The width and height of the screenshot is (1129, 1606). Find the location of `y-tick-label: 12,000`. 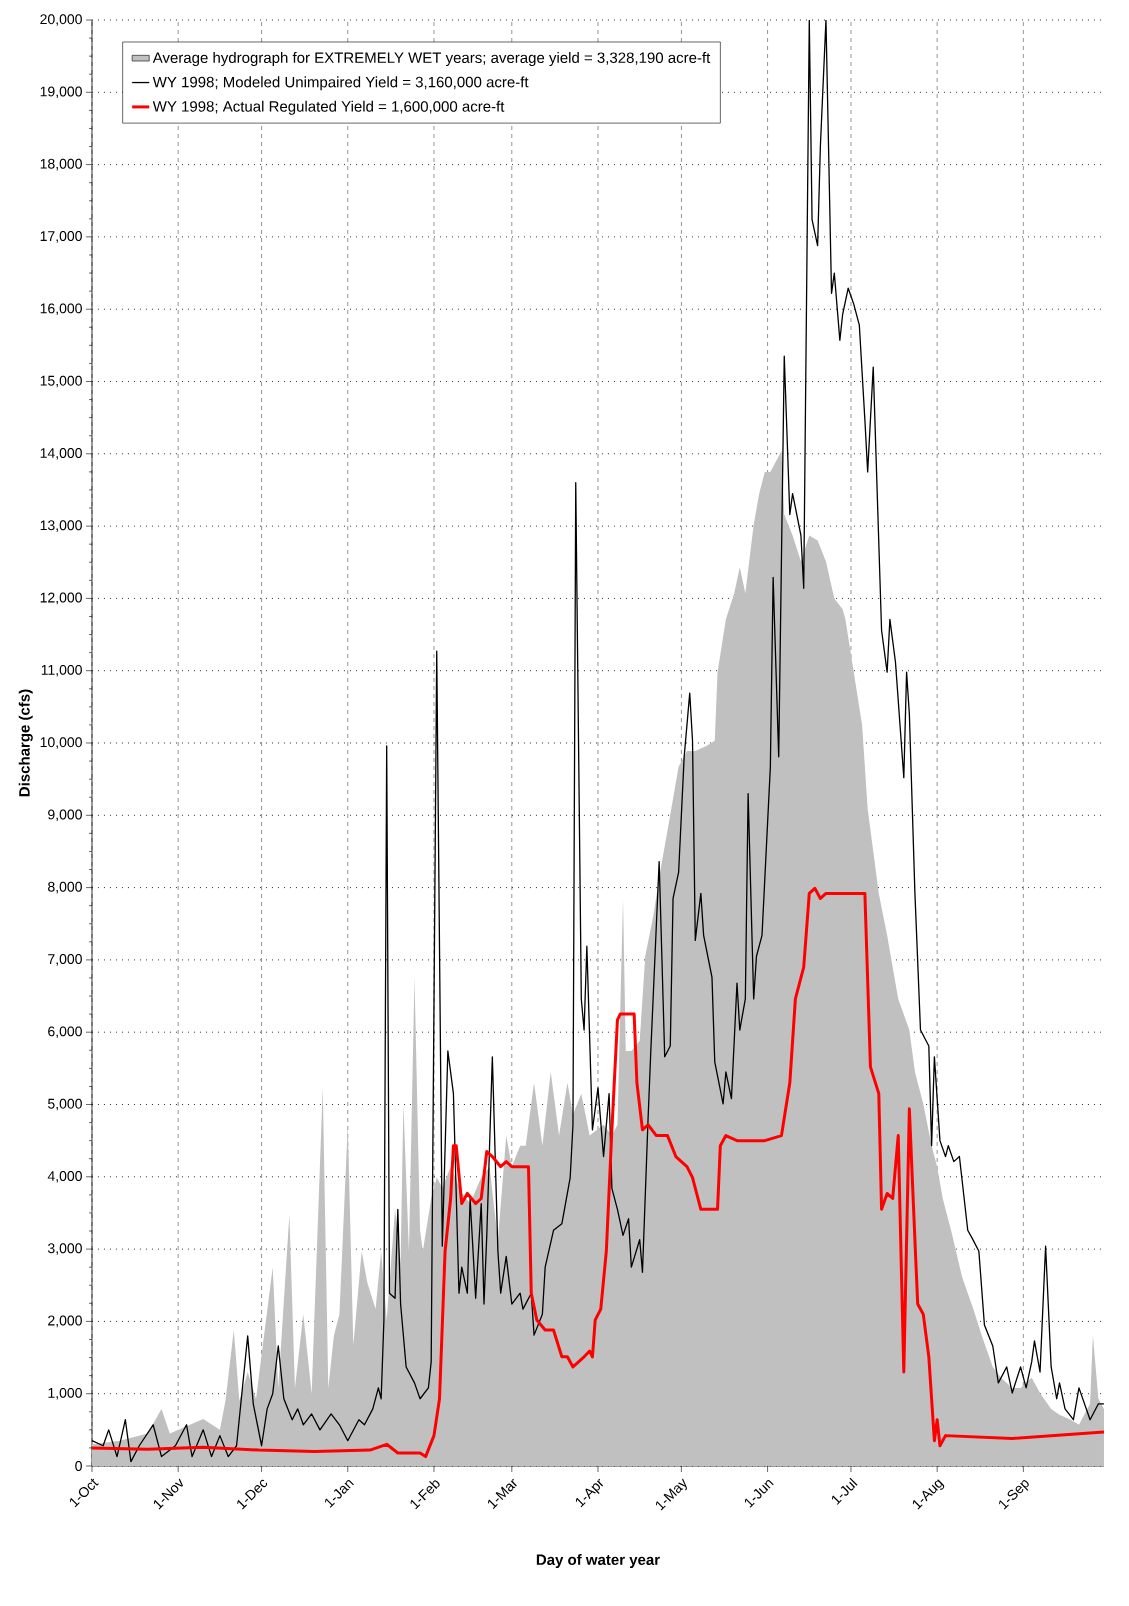

y-tick-label: 12,000 is located at coordinates (61, 598).